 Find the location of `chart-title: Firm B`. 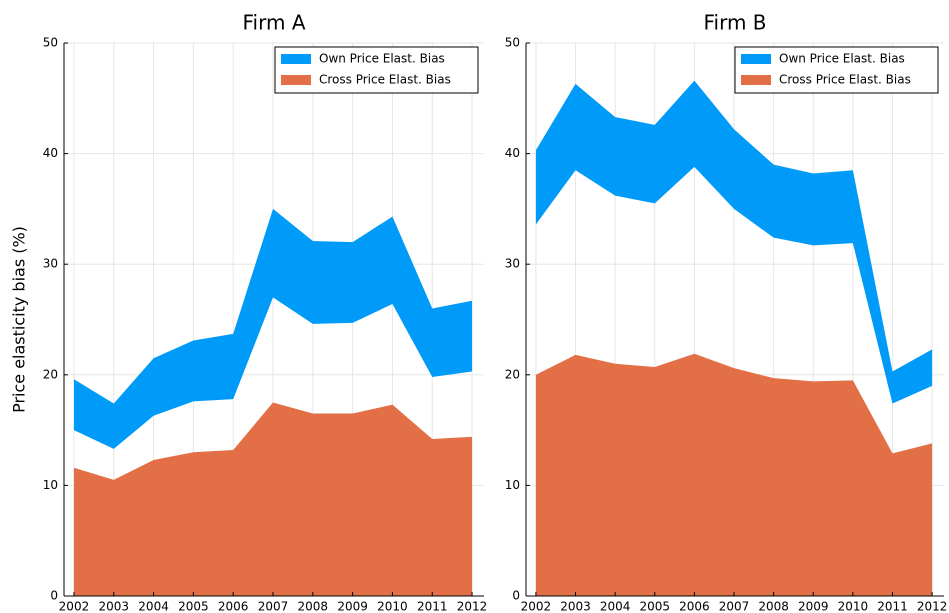

chart-title: Firm B is located at coordinates (734, 23).